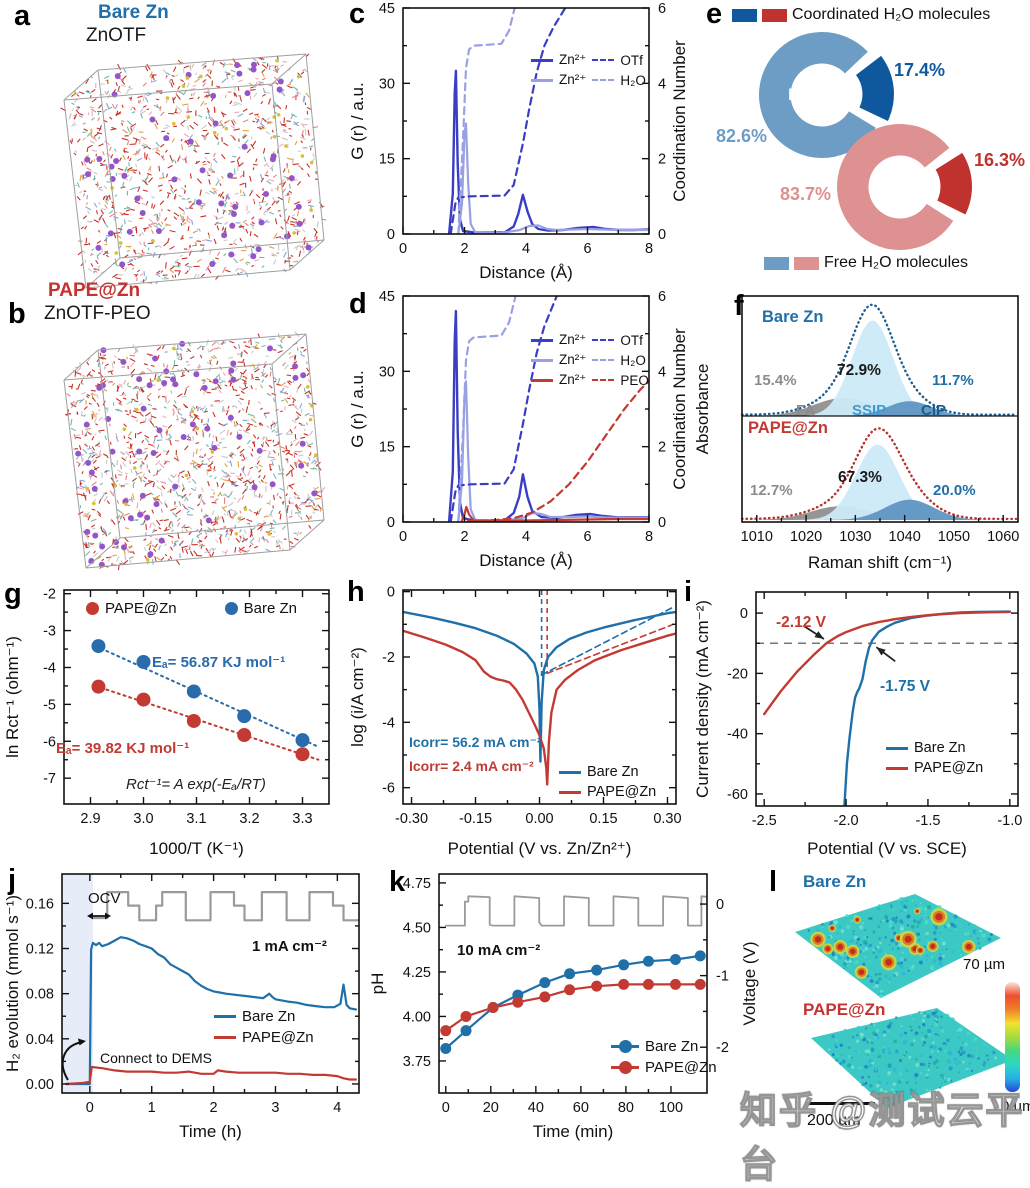 The image size is (1030, 1188). Describe the element at coordinates (225, 1016) in the screenshot. I see `blue-line-swatch` at that location.